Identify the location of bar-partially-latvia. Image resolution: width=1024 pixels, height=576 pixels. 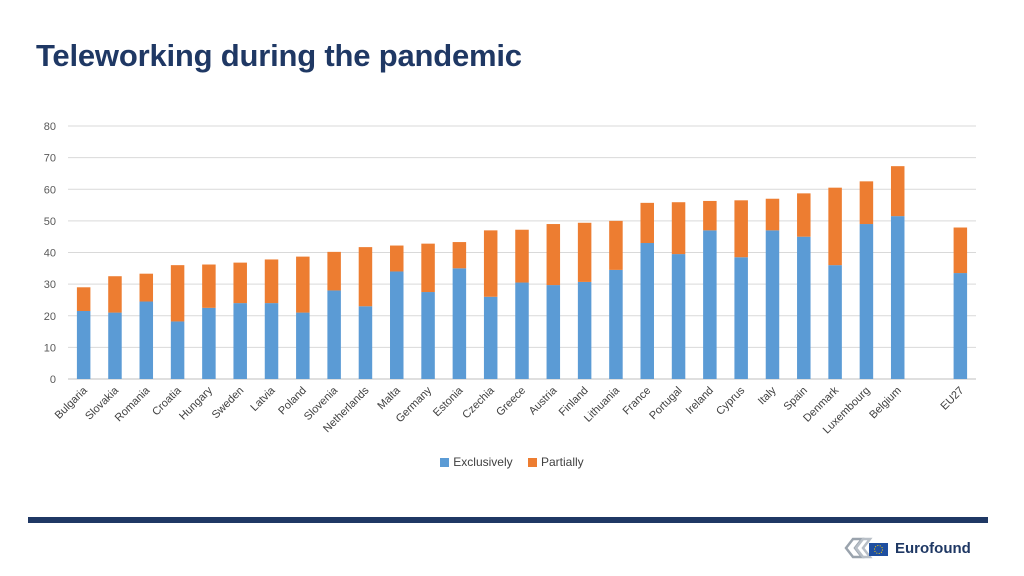
(271, 281).